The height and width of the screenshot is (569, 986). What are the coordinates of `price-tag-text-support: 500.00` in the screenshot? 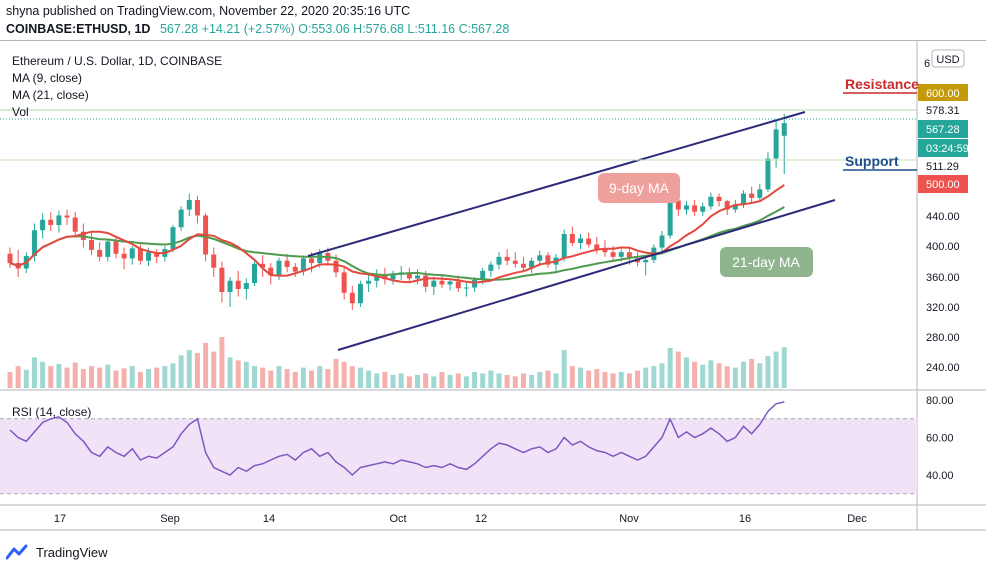 It's located at (943, 185).